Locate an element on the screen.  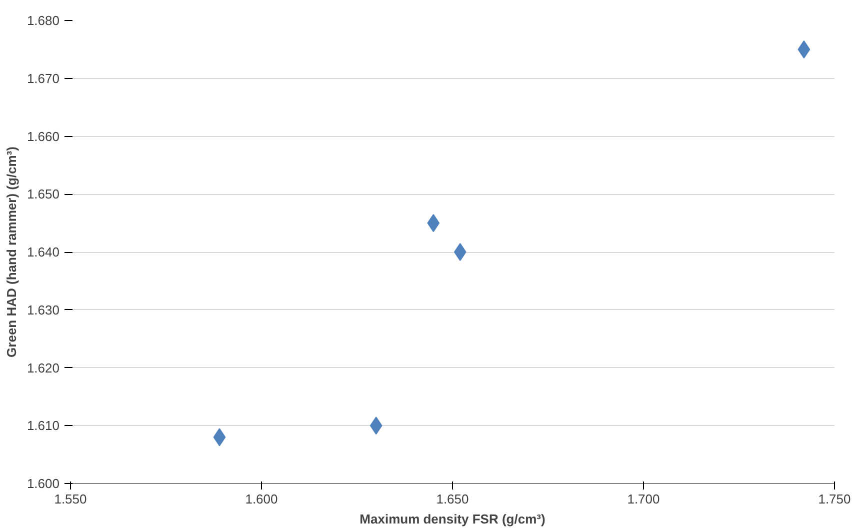
y-tick-label: 1.640 is located at coordinates (43, 252).